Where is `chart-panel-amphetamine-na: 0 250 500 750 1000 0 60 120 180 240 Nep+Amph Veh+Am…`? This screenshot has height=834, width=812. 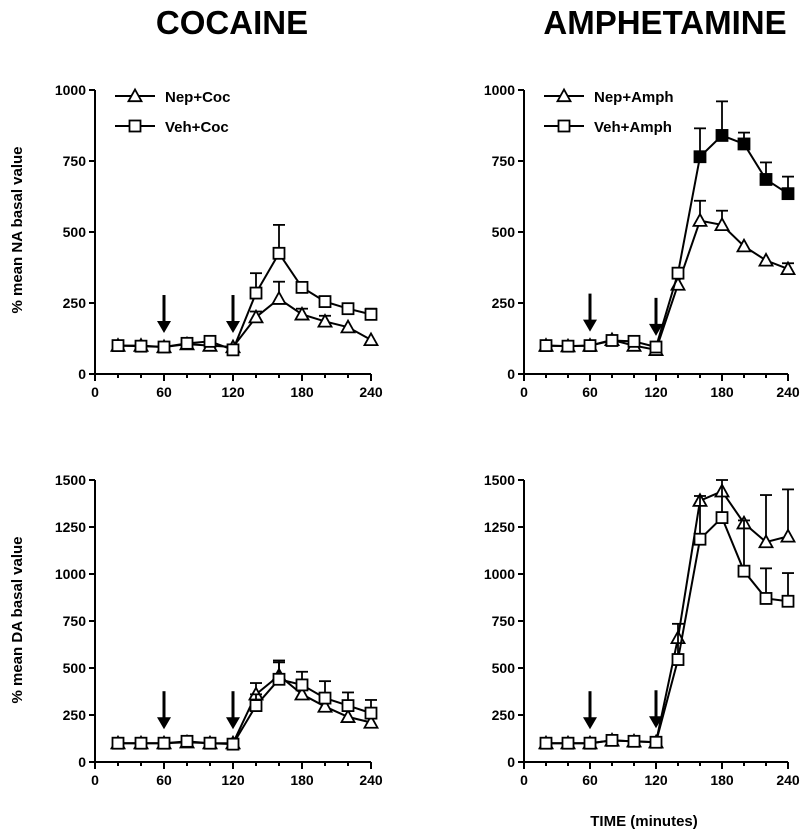
chart-panel-amphetamine-na: 0 250 500 750 1000 0 60 120 180 240 Nep+Amph Veh+Am… is located at coordinates (642, 241).